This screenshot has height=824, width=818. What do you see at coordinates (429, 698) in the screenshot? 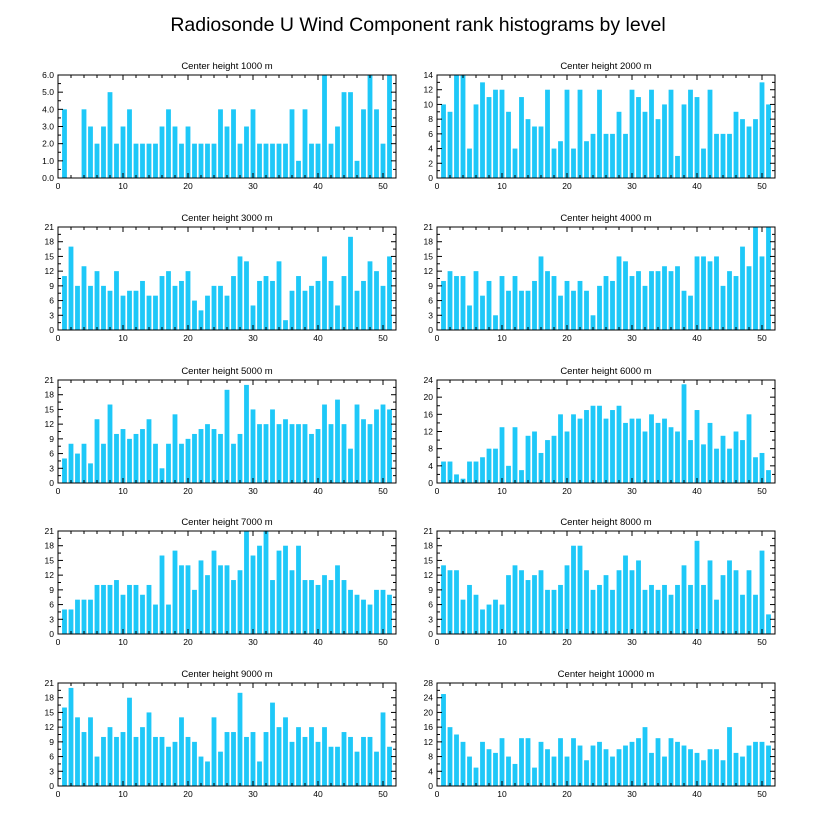
I see `y-tick-label: 24` at bounding box center [429, 698].